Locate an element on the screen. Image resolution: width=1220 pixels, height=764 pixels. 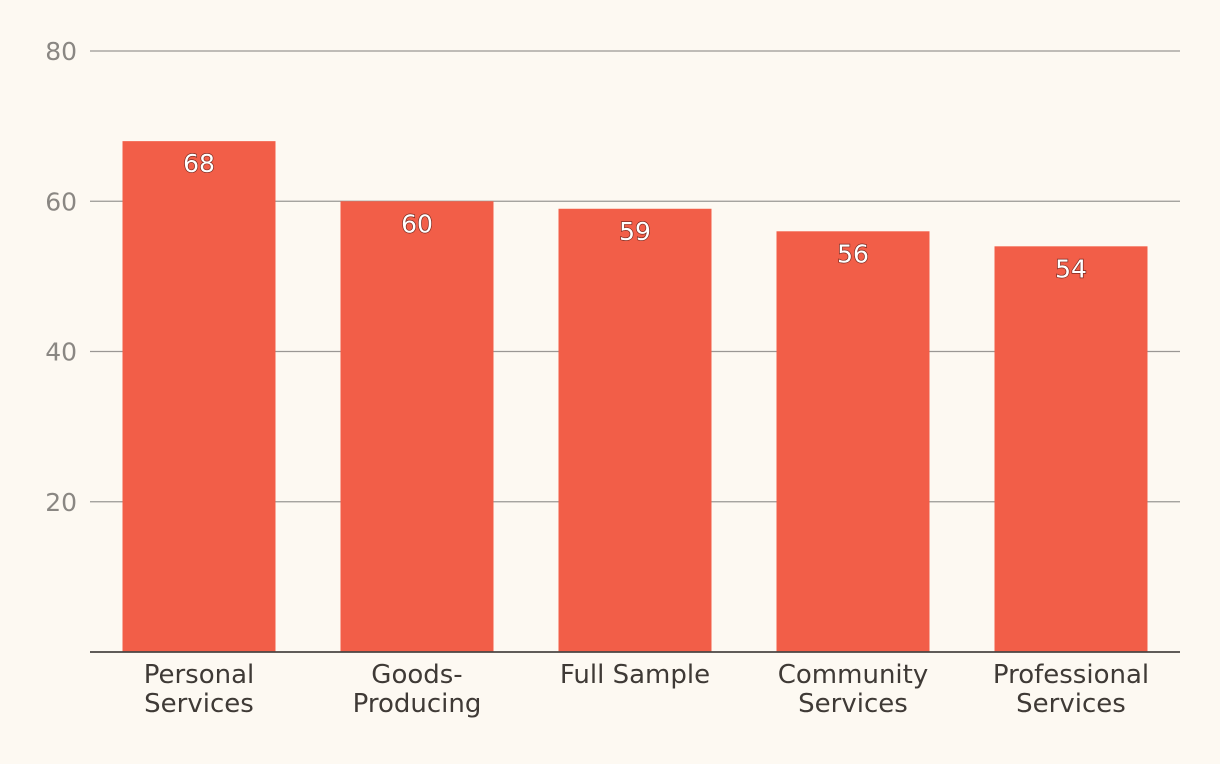
x-tick-label-line: Producing is located at coordinates (417, 704).